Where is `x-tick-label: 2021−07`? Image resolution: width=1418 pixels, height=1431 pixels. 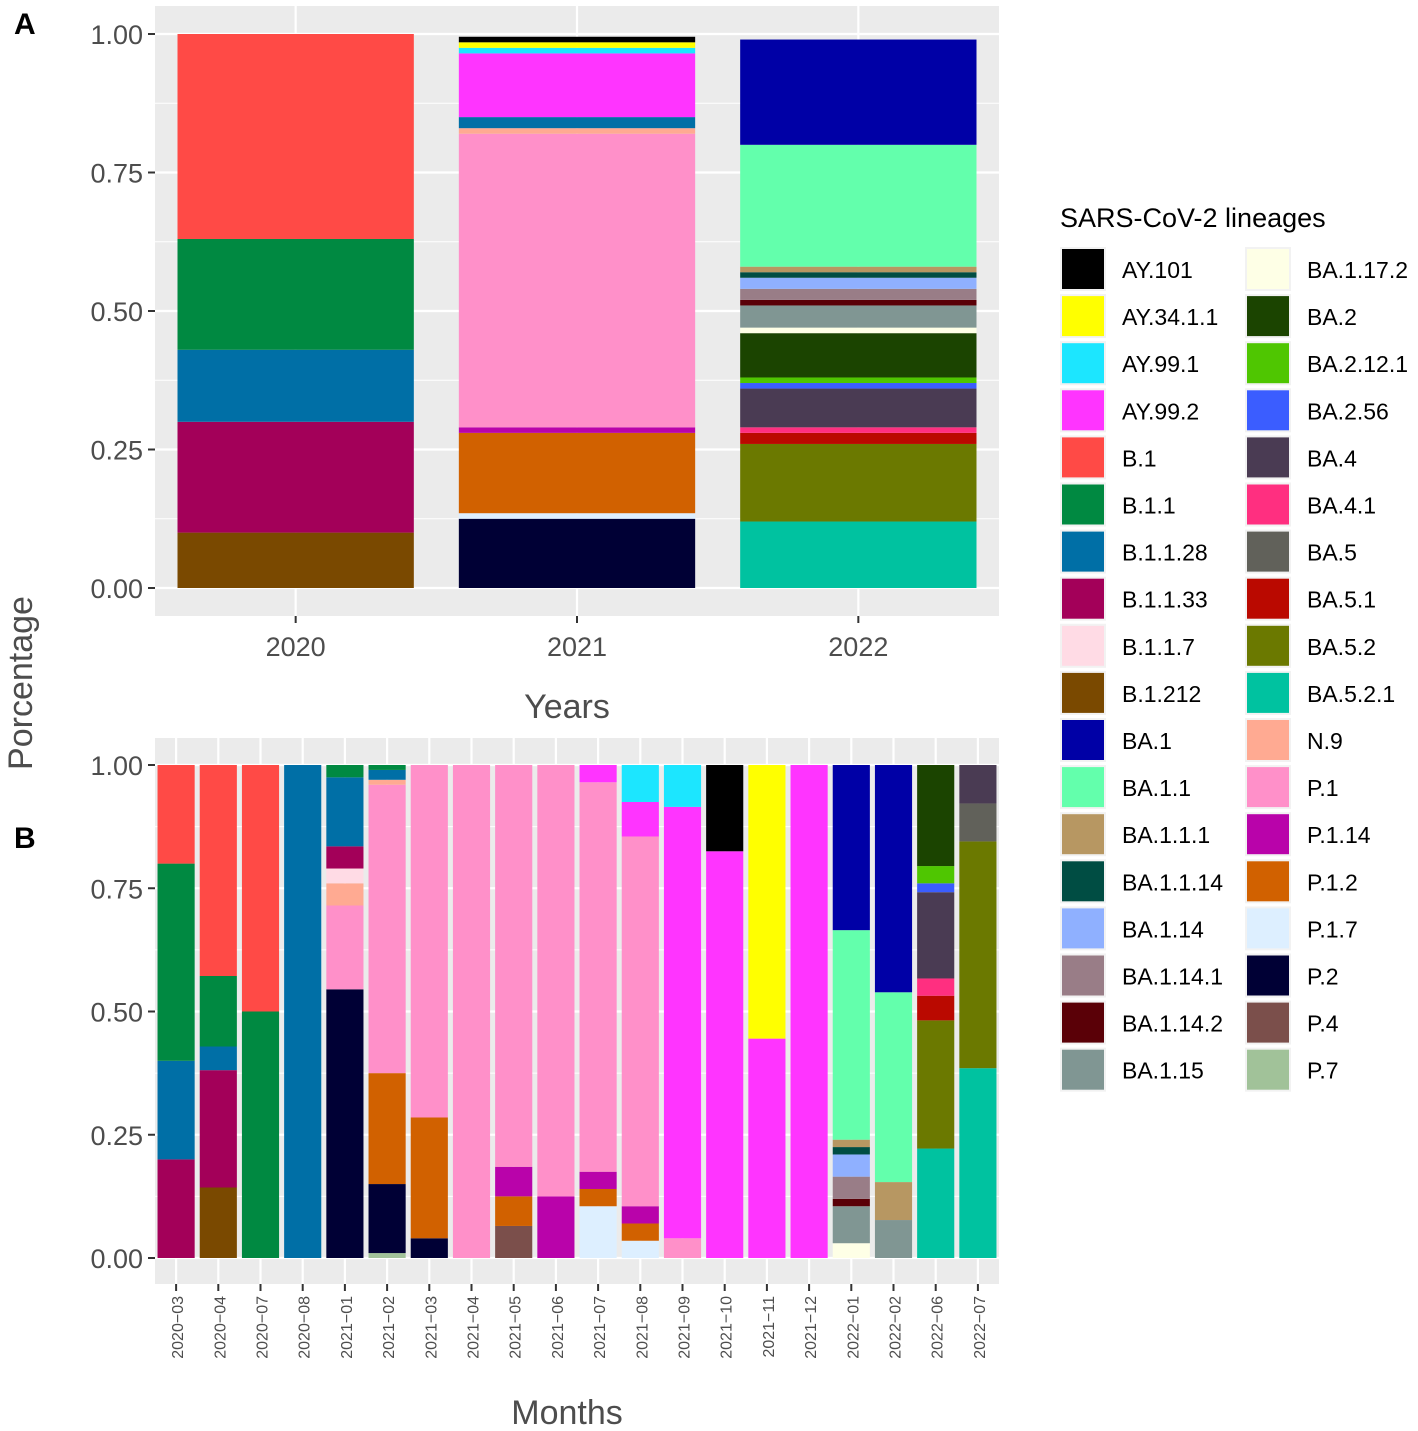 x-tick-label: 2021−07 is located at coordinates (600, 1327).